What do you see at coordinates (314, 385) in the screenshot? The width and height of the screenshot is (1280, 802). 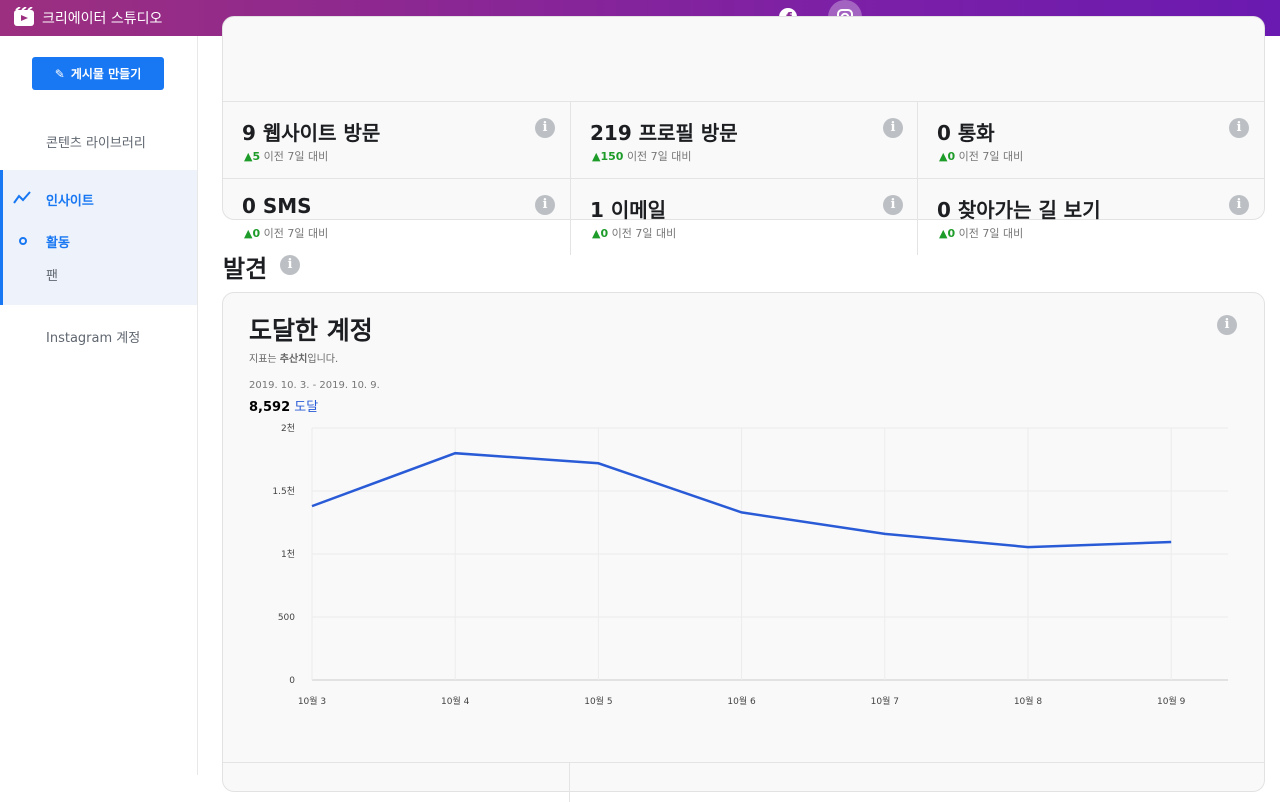 I see `date-range: 2019. 10. 3. - 2019. 10. 9.` at bounding box center [314, 385].